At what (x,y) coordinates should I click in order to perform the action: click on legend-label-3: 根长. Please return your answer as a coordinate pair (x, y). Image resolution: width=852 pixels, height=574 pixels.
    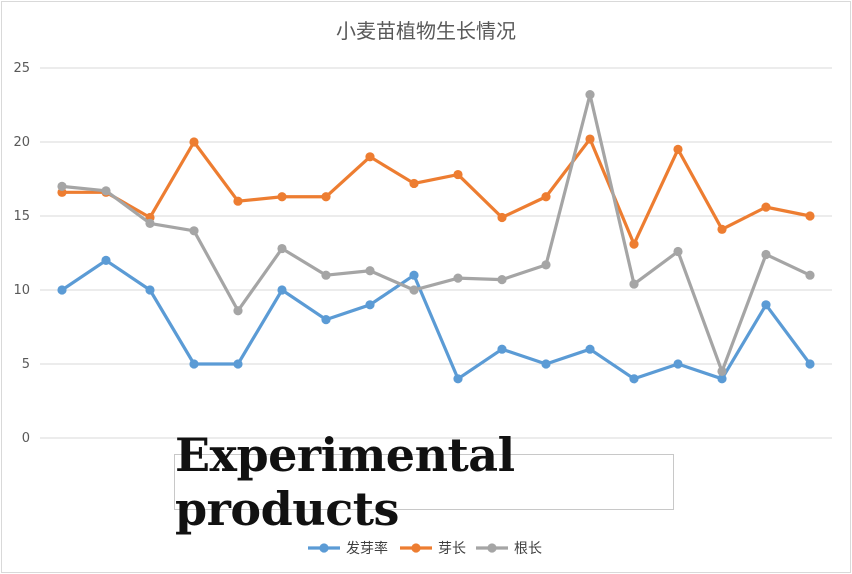
    Looking at the image, I should click on (528, 549).